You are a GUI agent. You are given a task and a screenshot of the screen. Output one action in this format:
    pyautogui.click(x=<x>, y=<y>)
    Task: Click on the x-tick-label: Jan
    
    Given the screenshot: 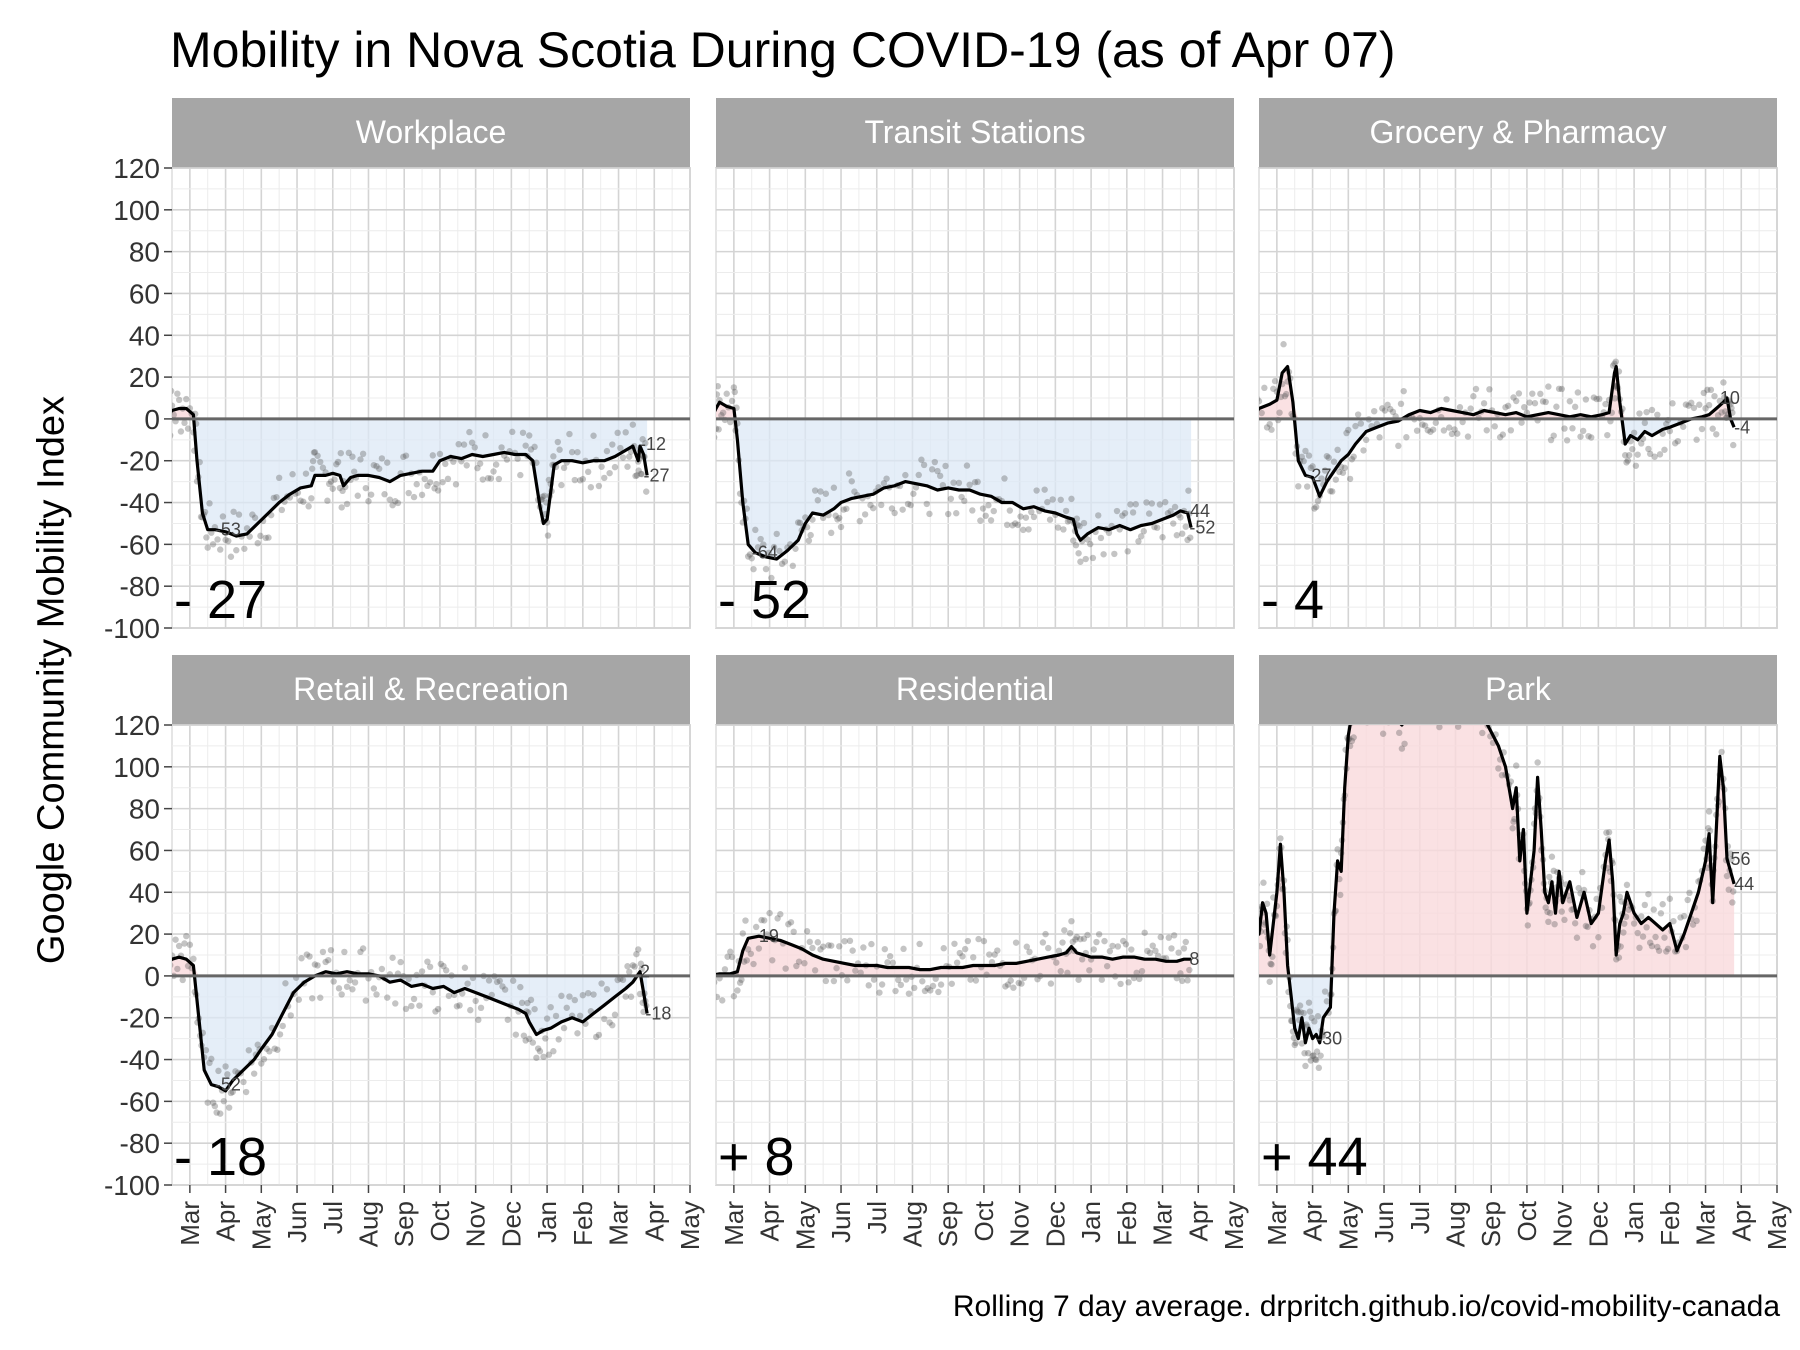 What is the action you would take?
    pyautogui.click(x=1634, y=1222)
    